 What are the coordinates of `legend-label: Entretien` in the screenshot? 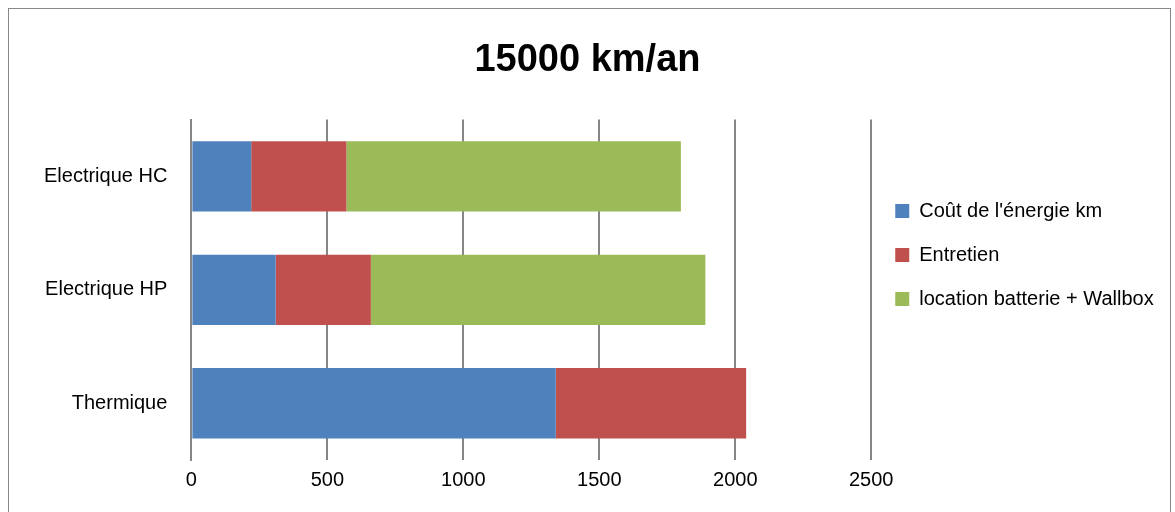 It's located at (959, 253).